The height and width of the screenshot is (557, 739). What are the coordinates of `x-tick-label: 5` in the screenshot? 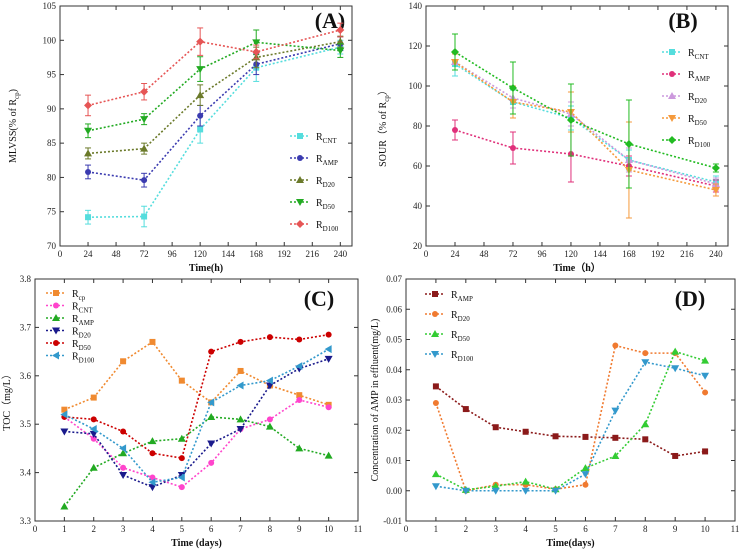 It's located at (182, 529).